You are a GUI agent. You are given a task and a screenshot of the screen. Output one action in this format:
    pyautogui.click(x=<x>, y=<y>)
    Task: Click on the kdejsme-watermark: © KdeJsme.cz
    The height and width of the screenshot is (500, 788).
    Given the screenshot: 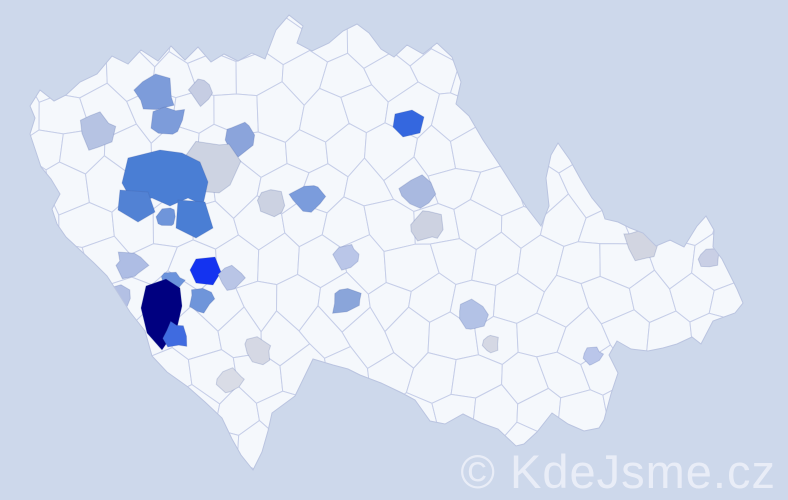 What is the action you would take?
    pyautogui.click(x=618, y=471)
    